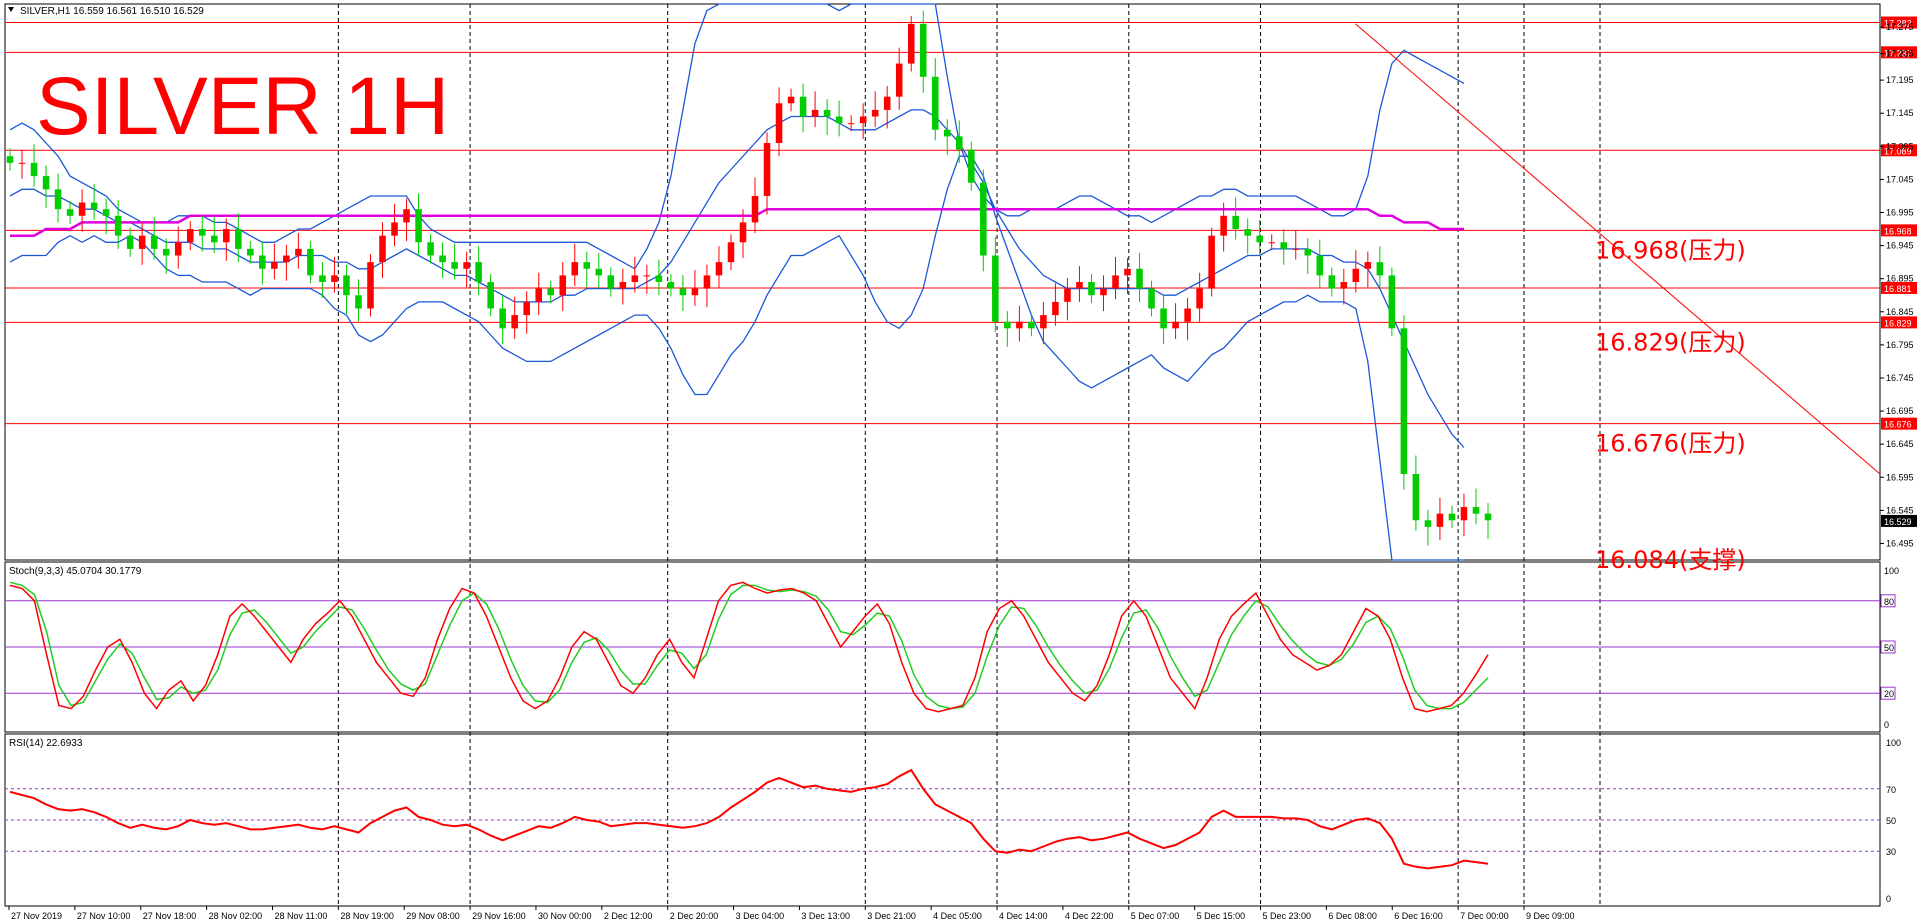  Describe the element at coordinates (565, 916) in the screenshot. I see `time-axis-label: 30 Nov 00:00` at that location.